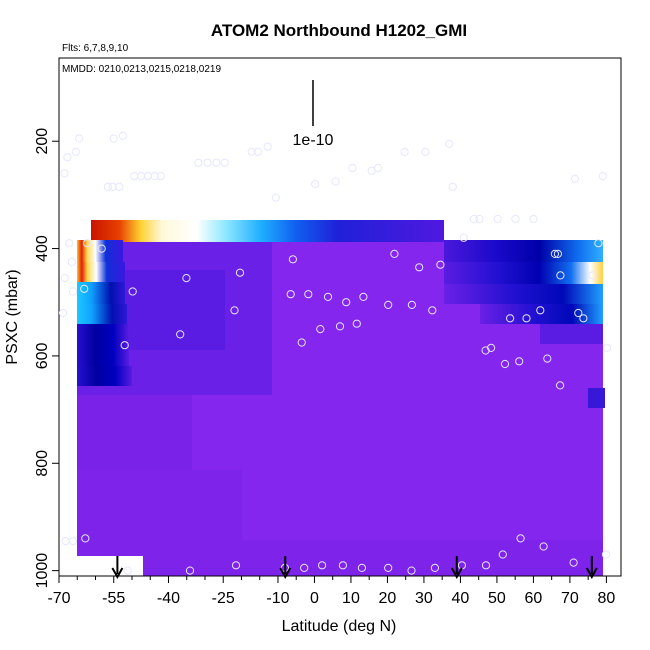  Describe the element at coordinates (223, 598) in the screenshot. I see `x-tick-label: -25` at that location.